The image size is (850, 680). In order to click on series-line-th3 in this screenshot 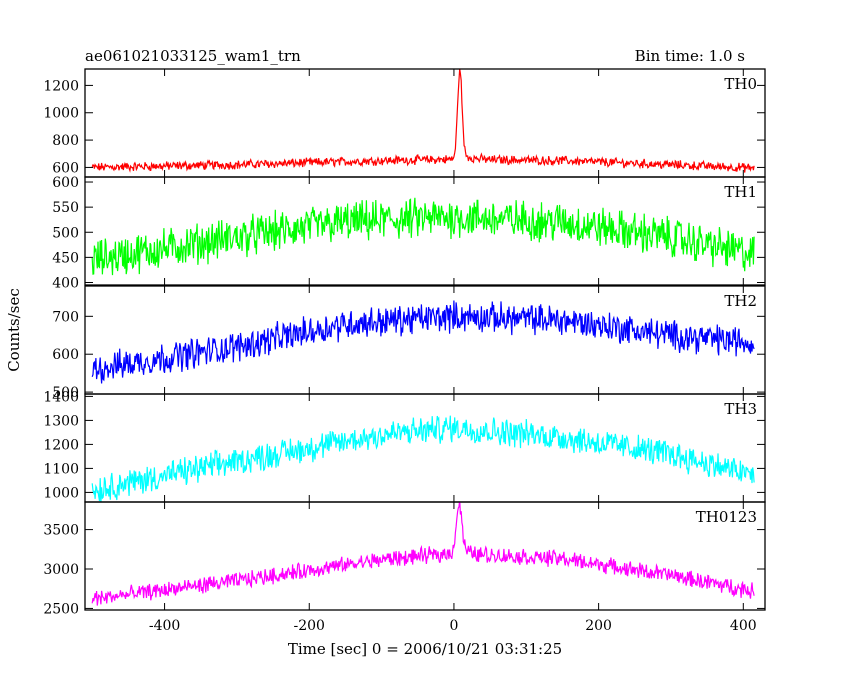, I will do `click(423, 458)`.